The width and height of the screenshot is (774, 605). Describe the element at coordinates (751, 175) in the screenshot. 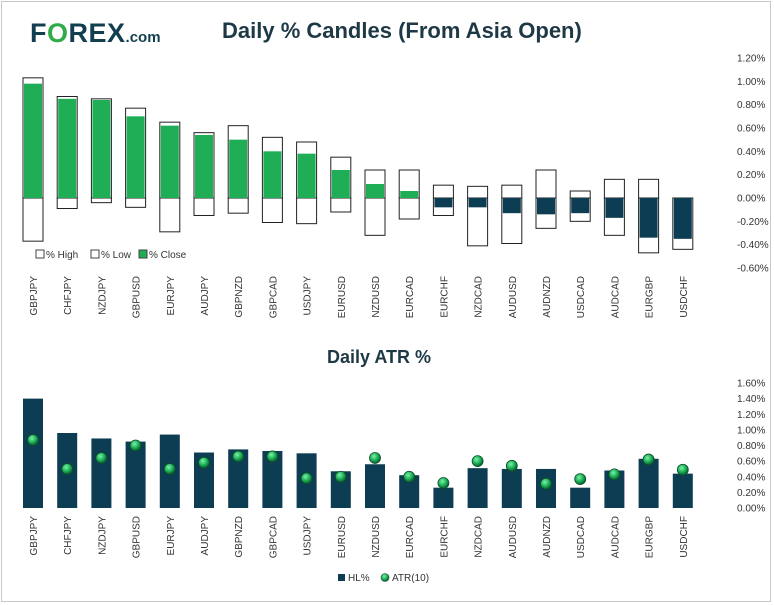

I see `candles-y-tick: 0.20%` at that location.